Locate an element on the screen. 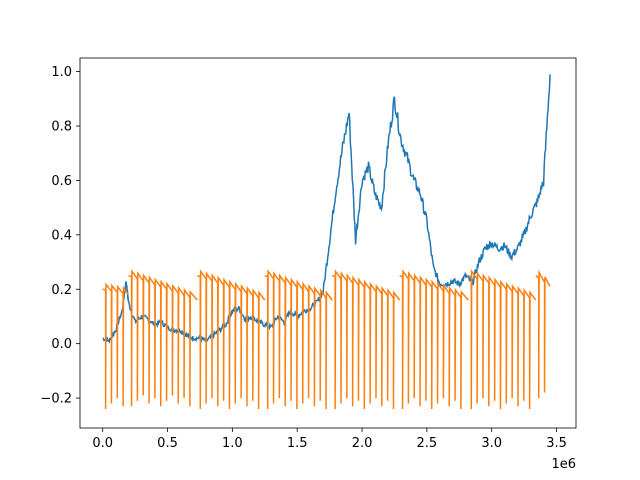  x-tick-label: 0.5 is located at coordinates (167, 443).